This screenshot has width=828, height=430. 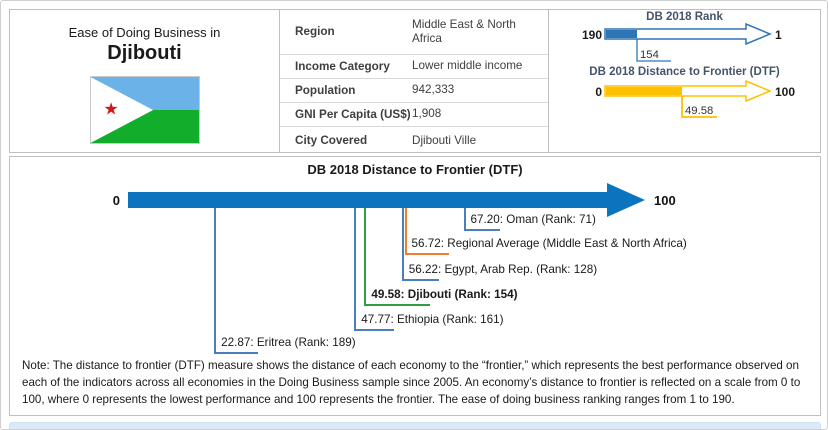 What do you see at coordinates (368, 200) in the screenshot?
I see `dtf-arrow-body` at bounding box center [368, 200].